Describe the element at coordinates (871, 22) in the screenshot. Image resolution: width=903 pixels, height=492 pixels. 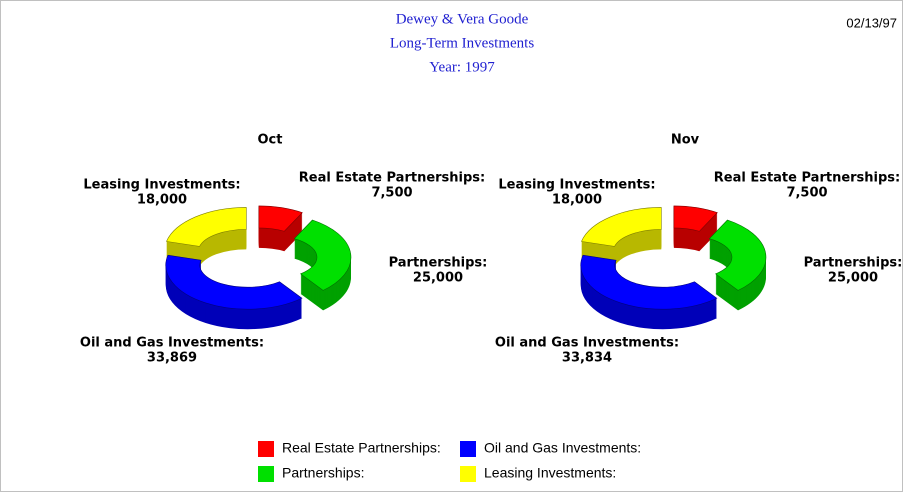
I see `date: 02/13/97` at that location.